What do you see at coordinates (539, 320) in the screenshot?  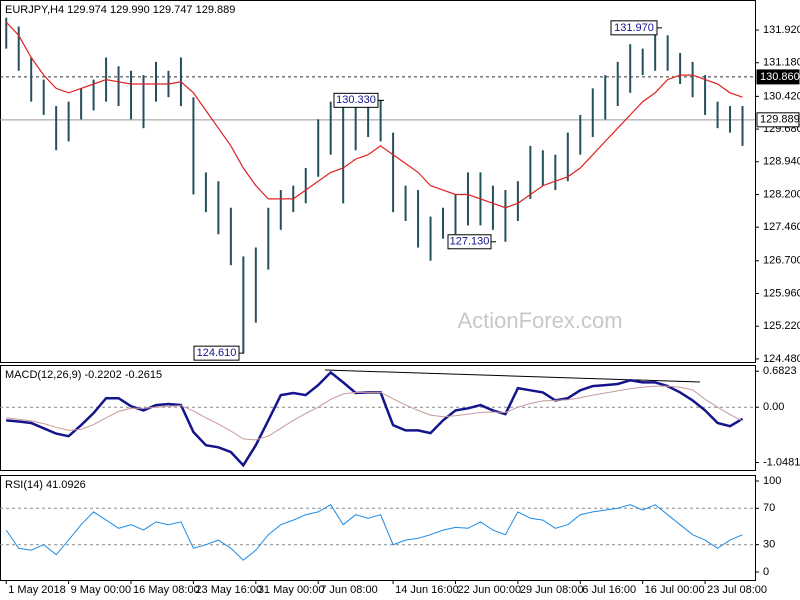 I see `watermark: ActionForex.com` at bounding box center [539, 320].